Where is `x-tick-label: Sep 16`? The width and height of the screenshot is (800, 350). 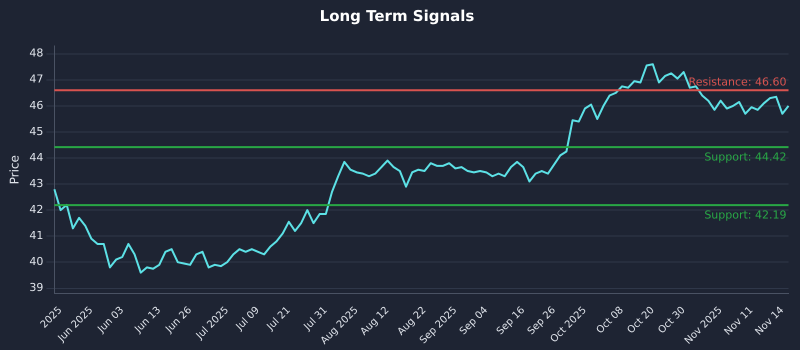
x-tick-label: Sep 16 is located at coordinates (511, 321).